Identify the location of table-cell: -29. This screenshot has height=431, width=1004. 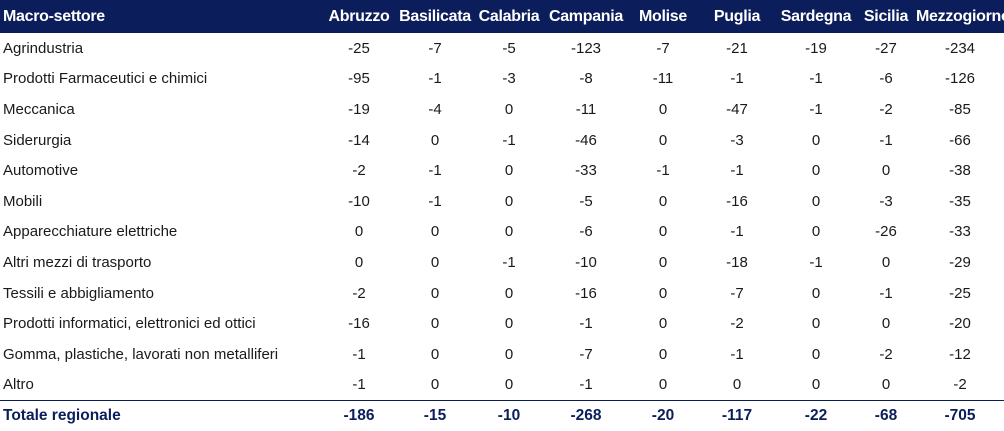
(960, 262).